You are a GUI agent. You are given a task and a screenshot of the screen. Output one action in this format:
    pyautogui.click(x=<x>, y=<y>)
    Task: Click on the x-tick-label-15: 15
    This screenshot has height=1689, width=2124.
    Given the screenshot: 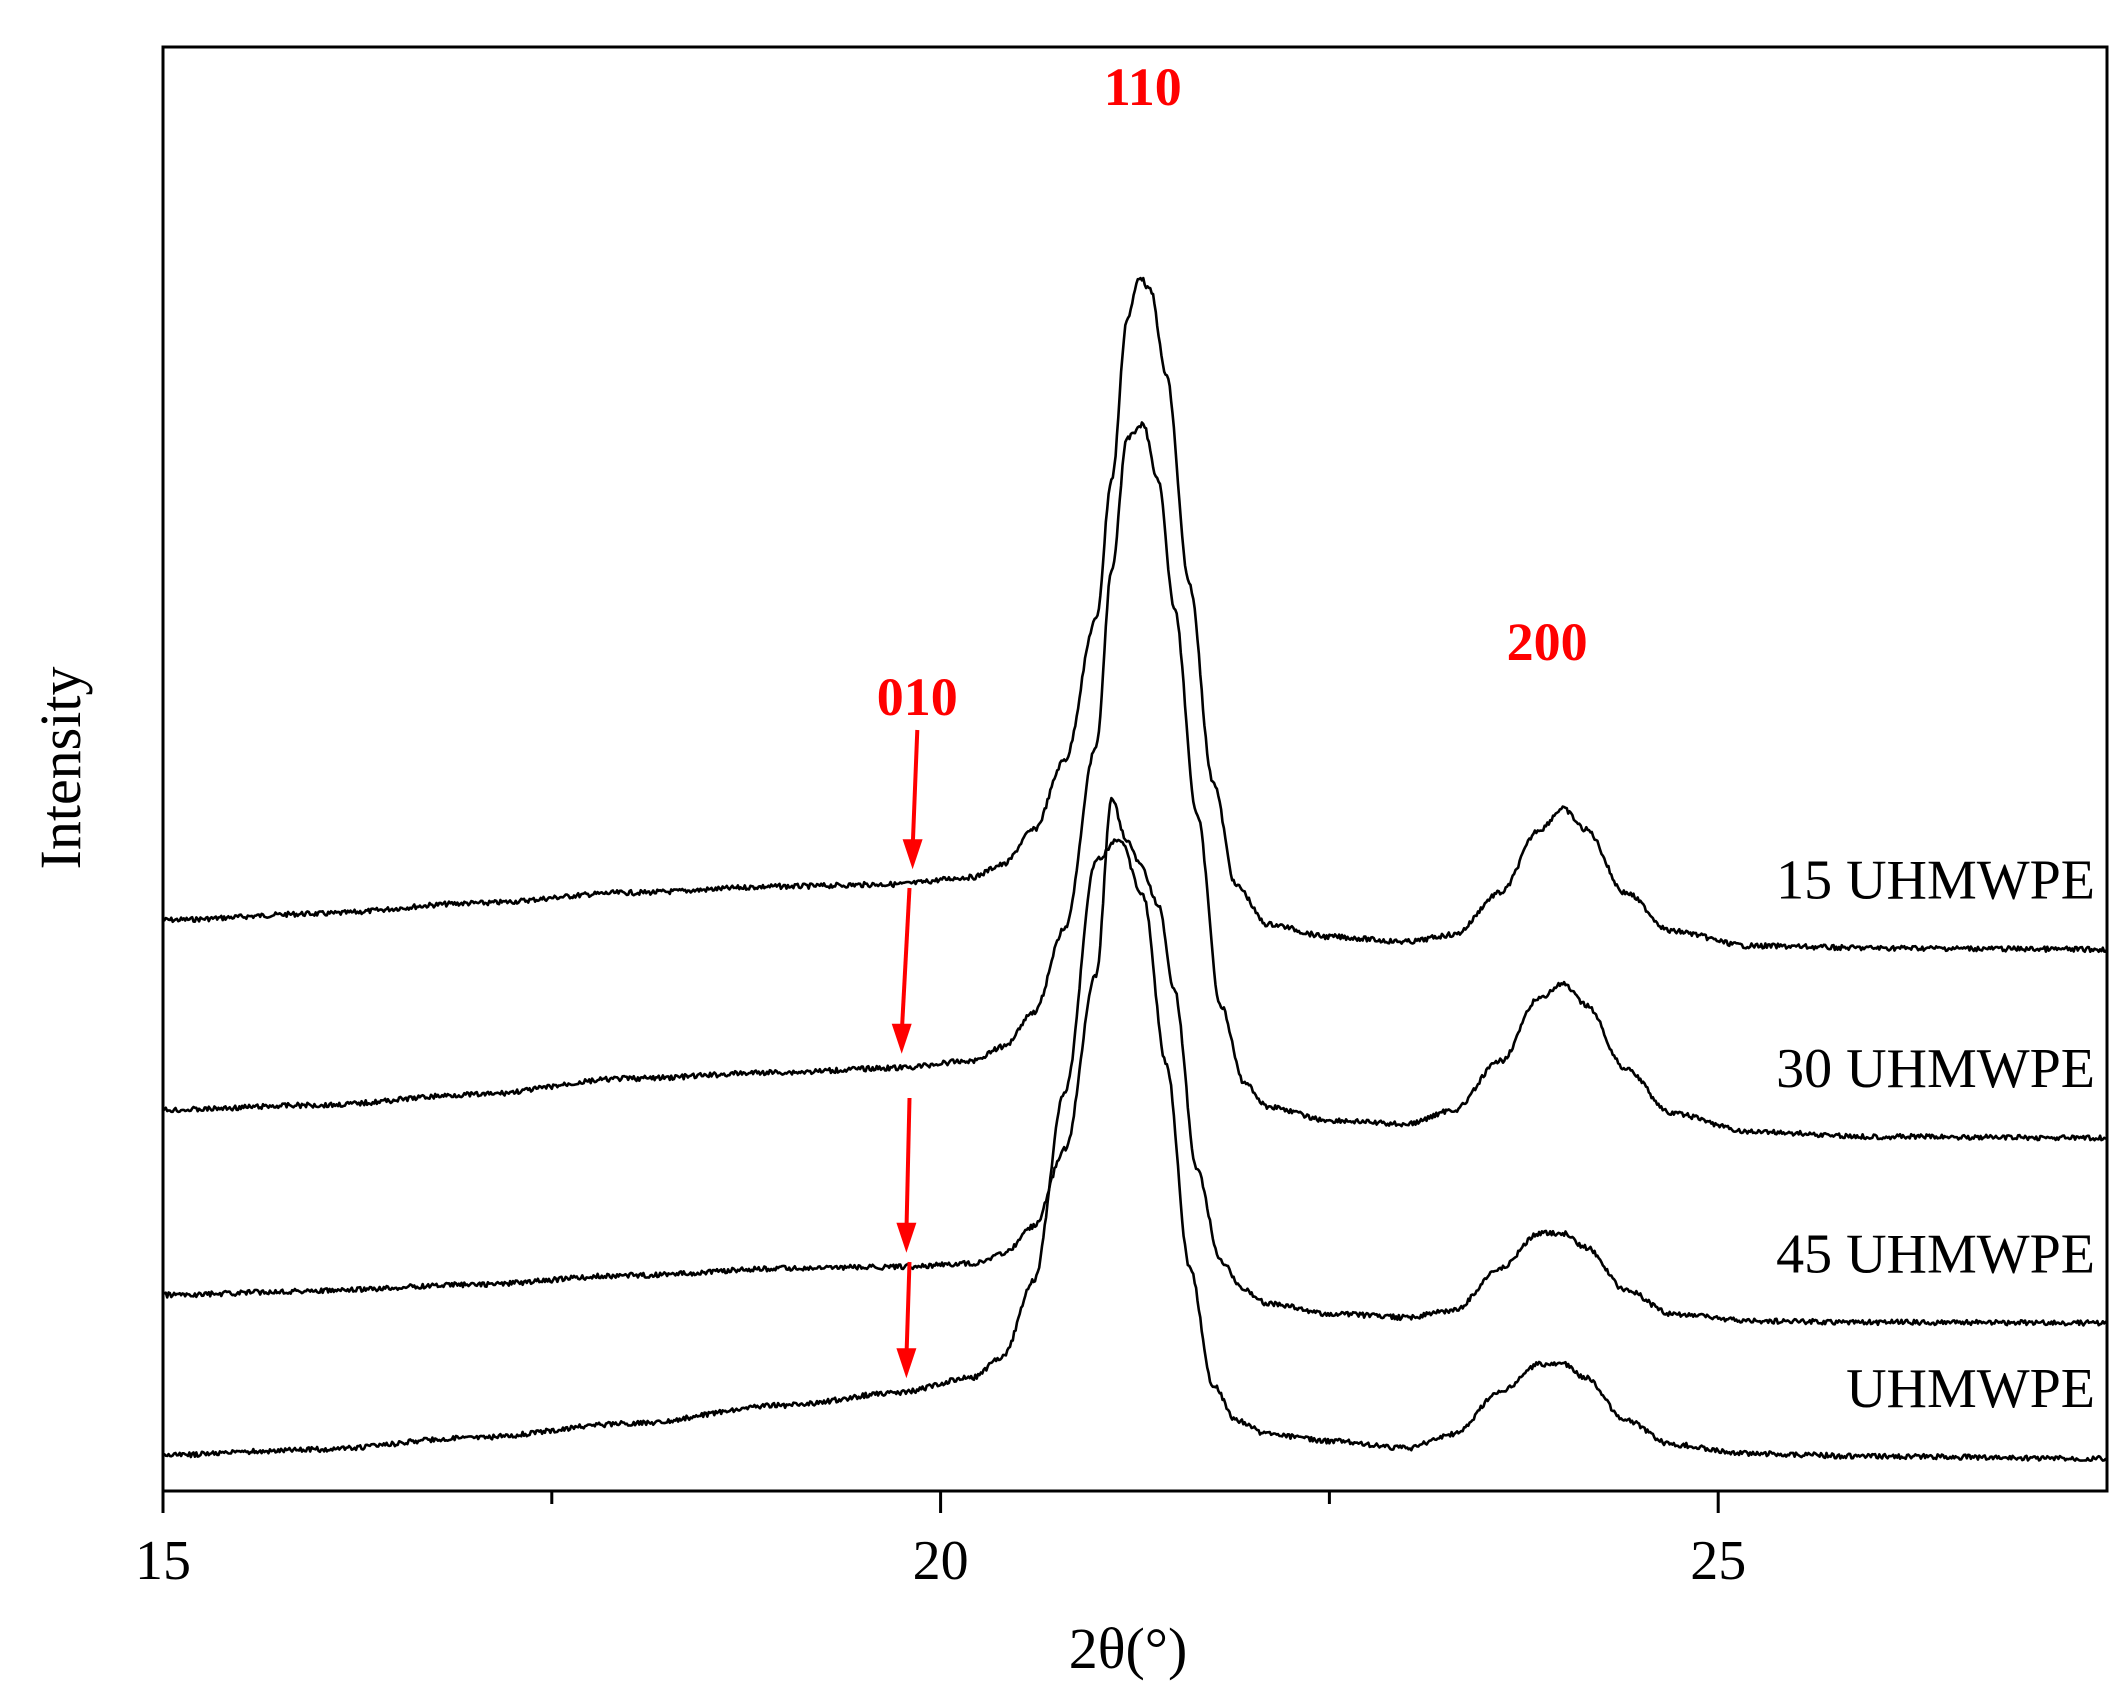 What is the action you would take?
    pyautogui.click(x=163, y=1561)
    